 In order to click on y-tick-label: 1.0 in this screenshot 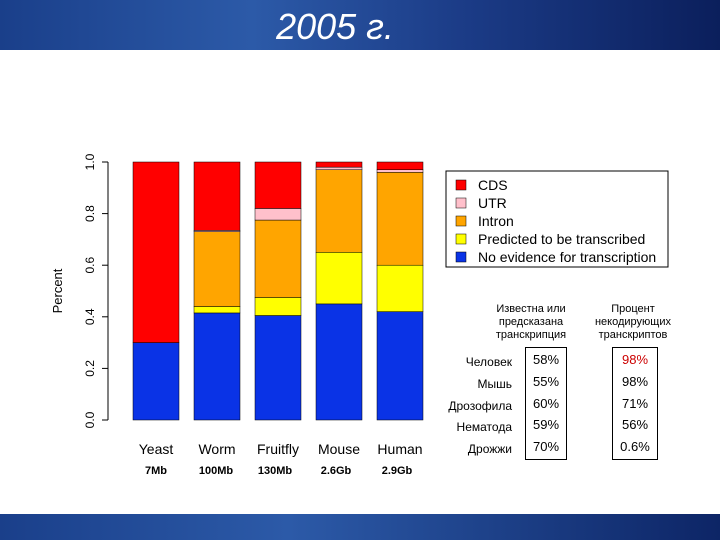, I will do `click(90, 161)`.